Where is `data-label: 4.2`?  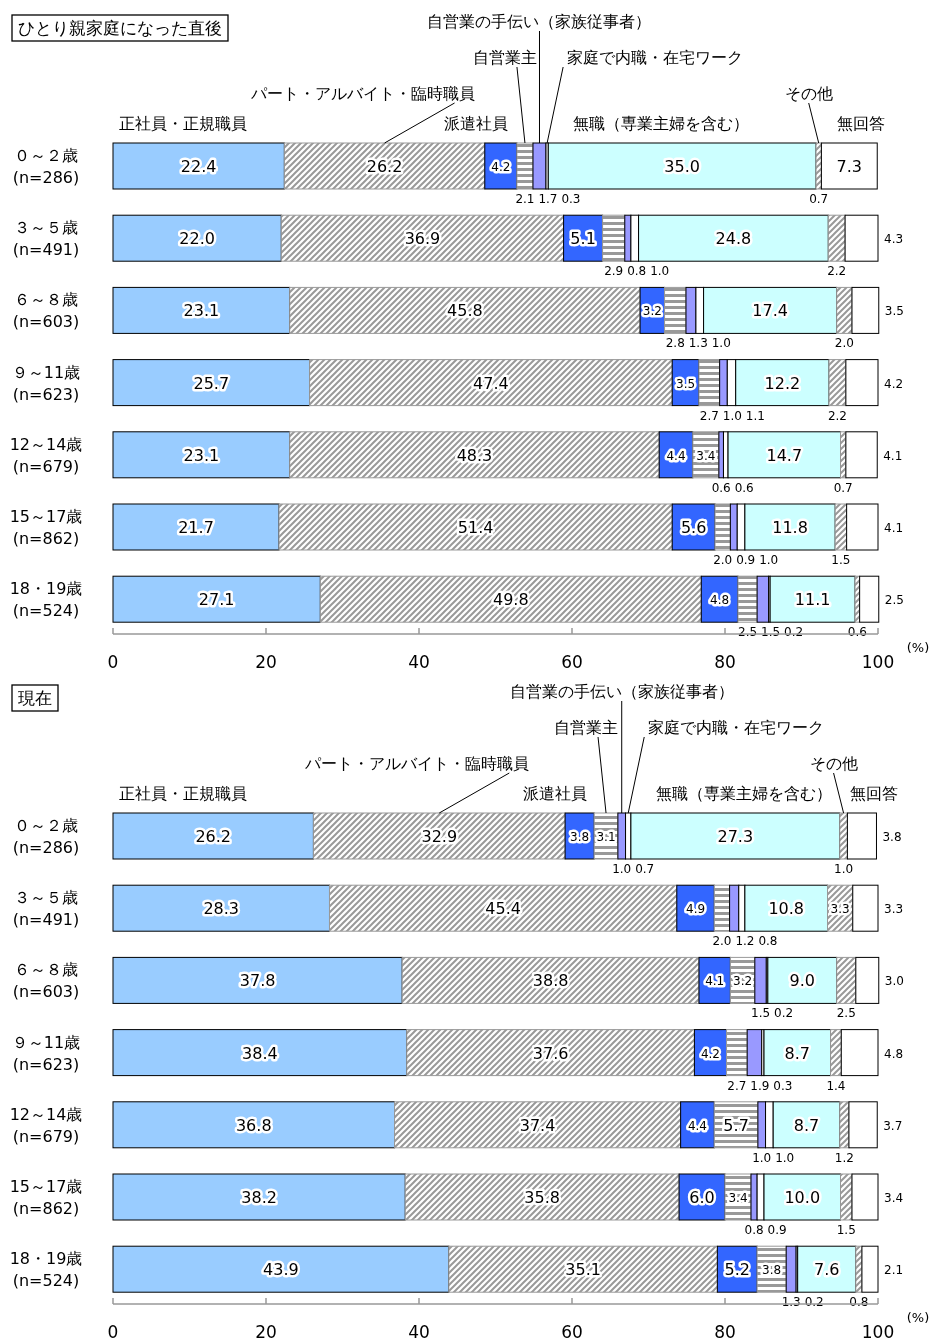
data-label: 4.2 is located at coordinates (894, 383).